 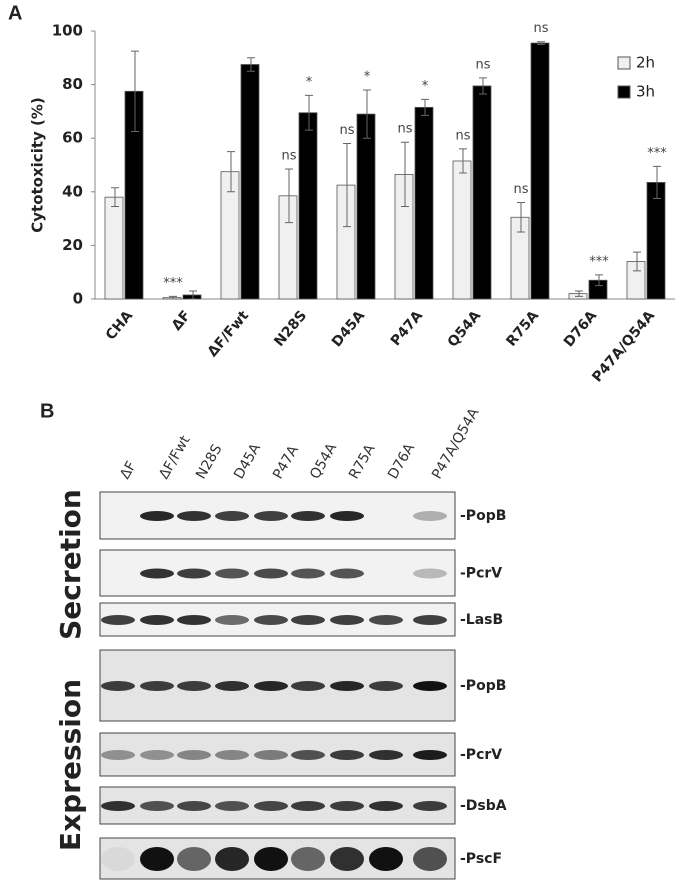 I want to click on lane-label: D76A, so click(x=401, y=461).